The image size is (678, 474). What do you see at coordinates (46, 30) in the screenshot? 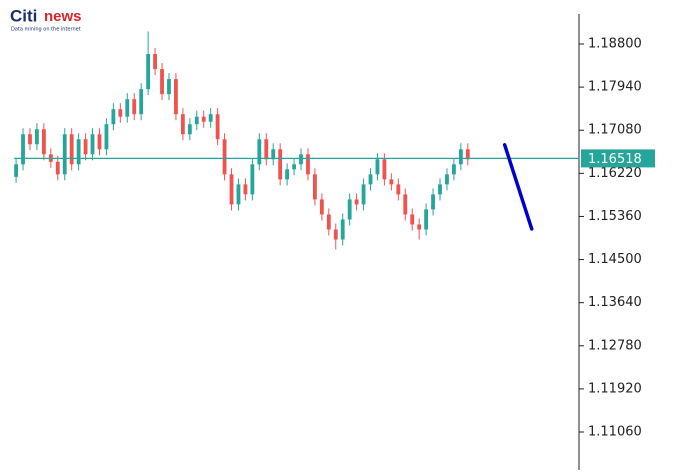
I see `logo-tagline: Data mining on the internet` at bounding box center [46, 30].